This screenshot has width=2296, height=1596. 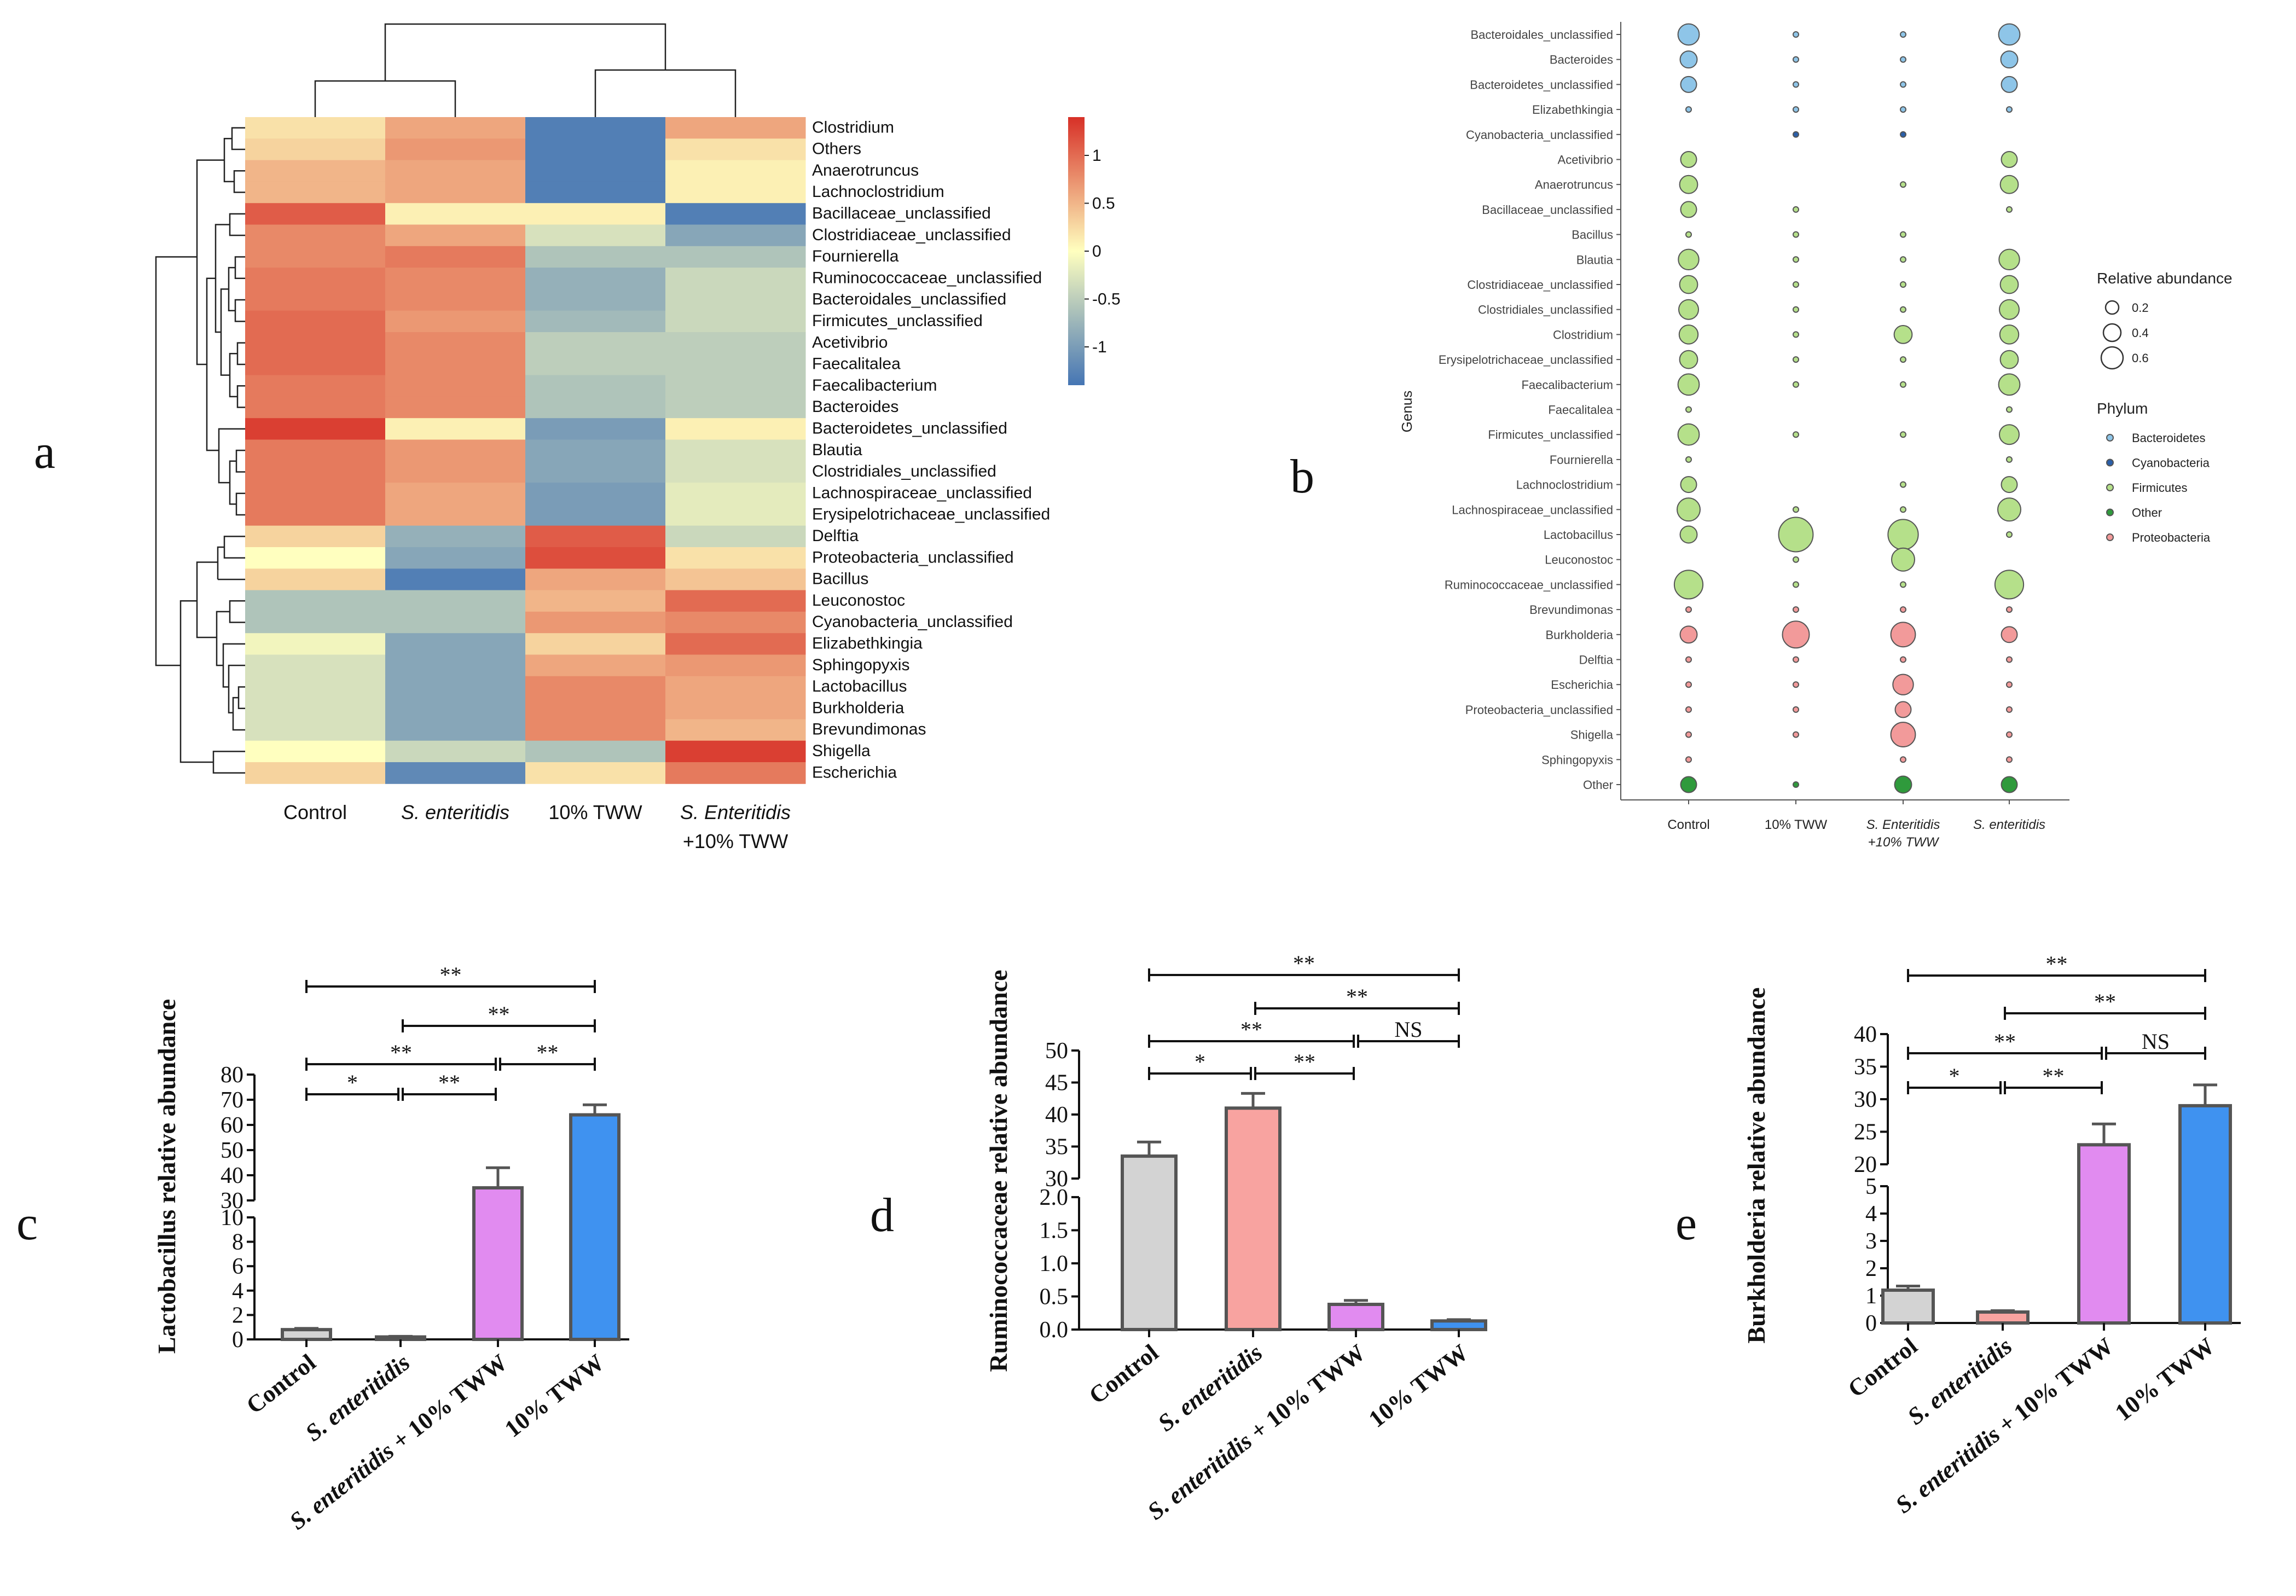 I want to click on genus-label: Firmicutes_unclassified, so click(x=1550, y=435).